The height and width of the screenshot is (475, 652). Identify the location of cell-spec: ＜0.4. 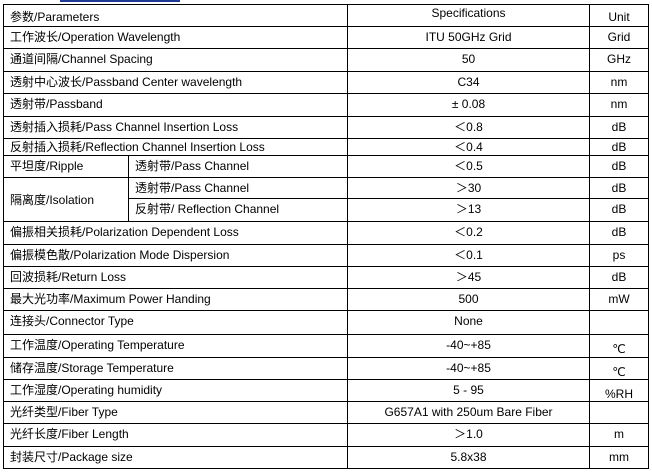
(469, 147).